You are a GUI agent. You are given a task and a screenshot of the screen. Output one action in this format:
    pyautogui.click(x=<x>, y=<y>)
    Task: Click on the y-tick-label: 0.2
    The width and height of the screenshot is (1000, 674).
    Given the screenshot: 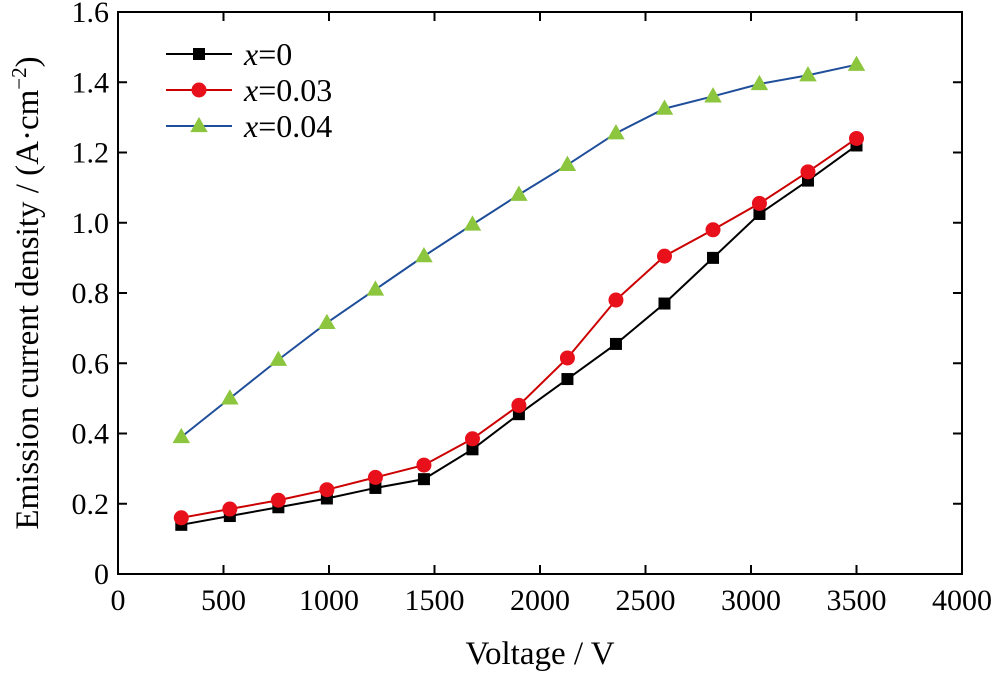 What is the action you would take?
    pyautogui.click(x=91, y=504)
    